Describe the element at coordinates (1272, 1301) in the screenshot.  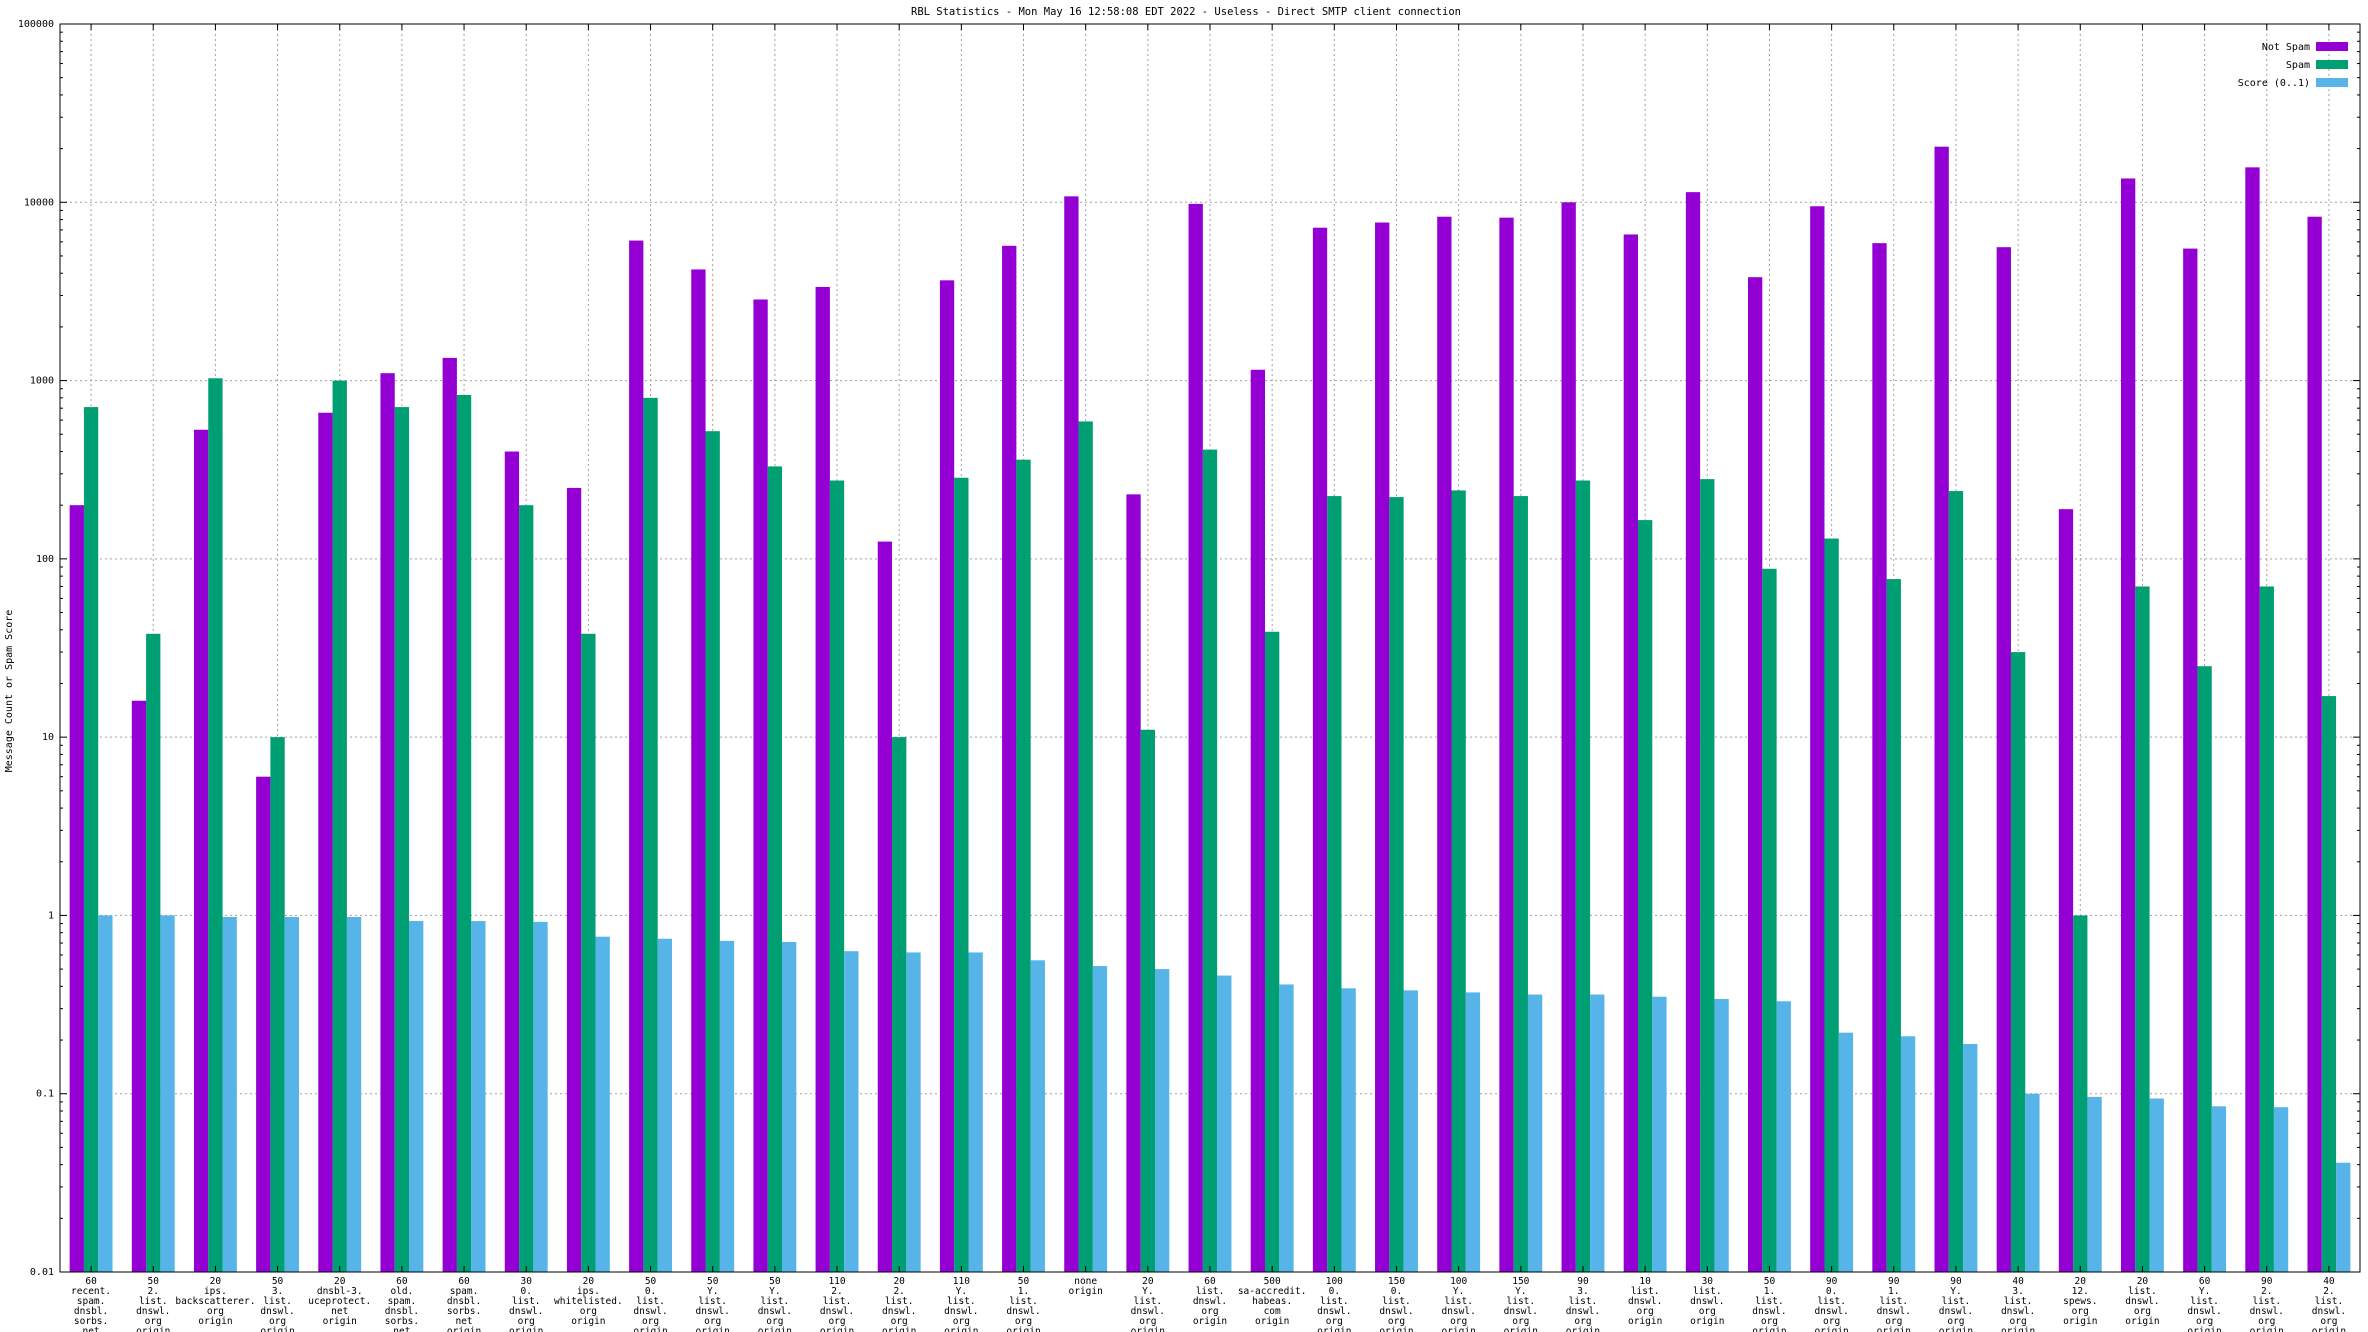
I see `x-tick-label-line: habeas.` at that location.